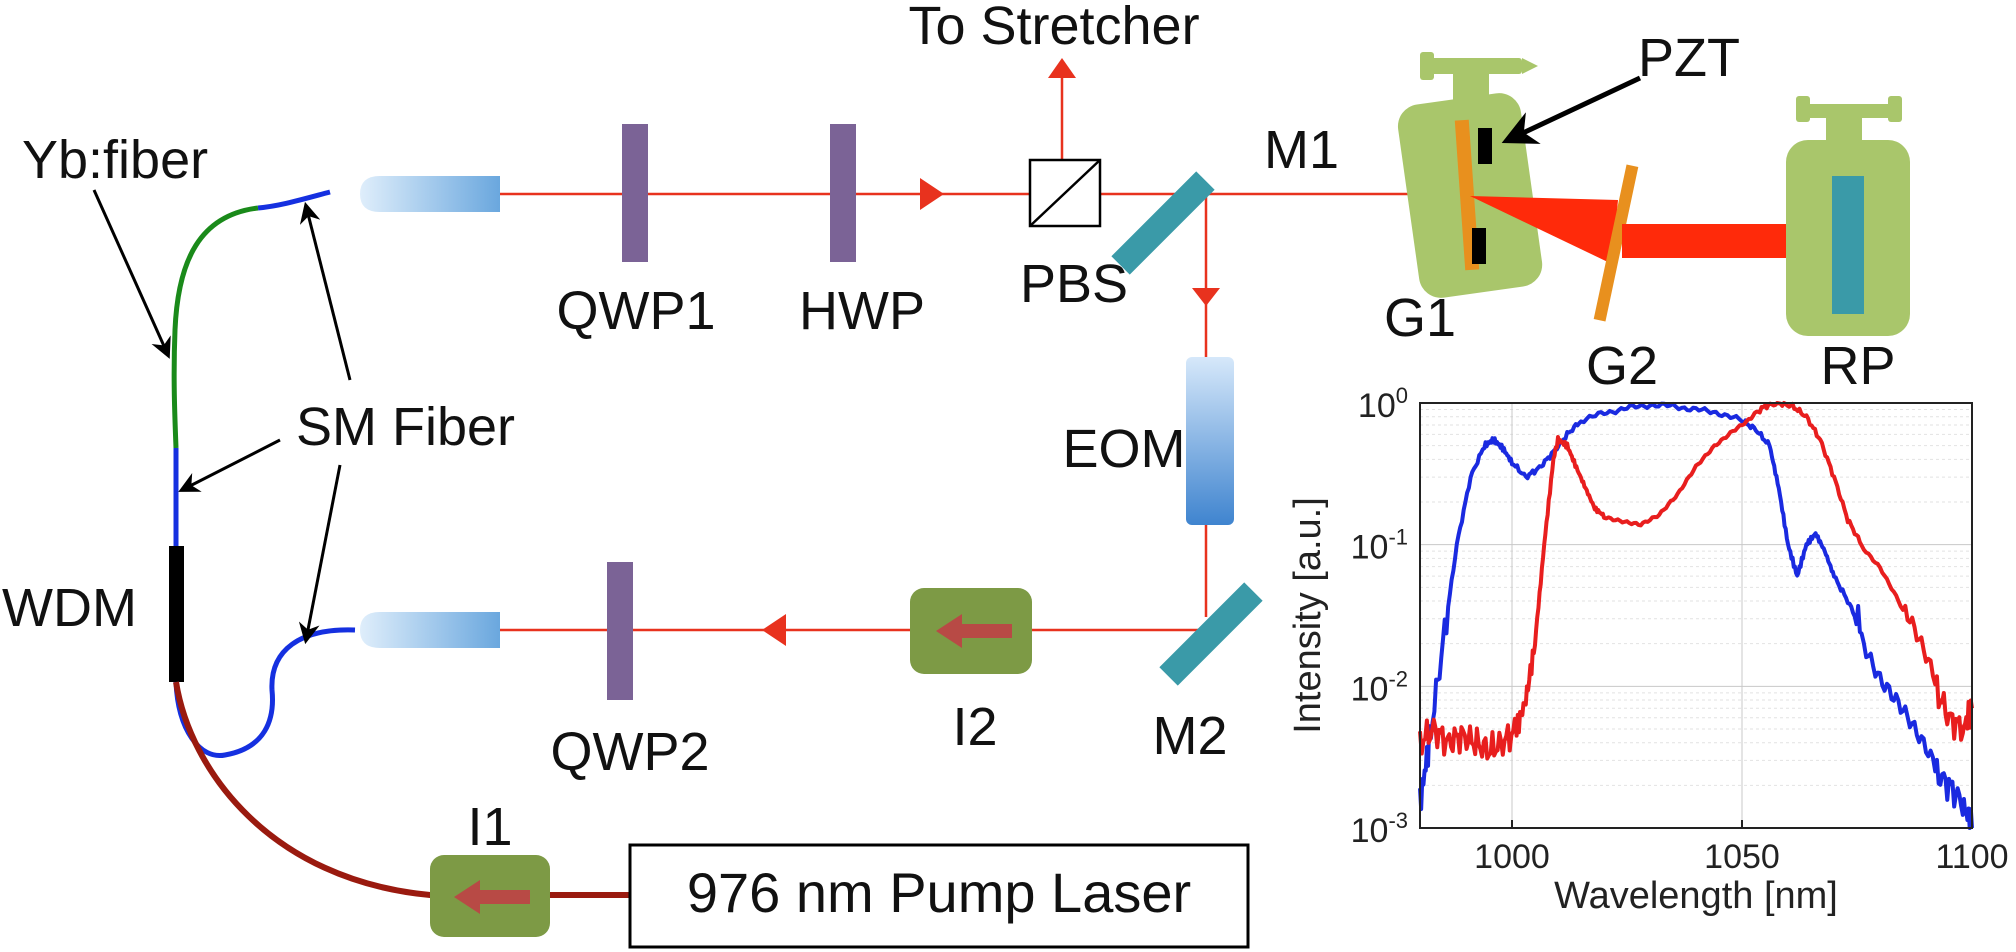 This screenshot has width=2016, height=952. Describe the element at coordinates (176, 614) in the screenshot. I see `wdm-block` at that location.